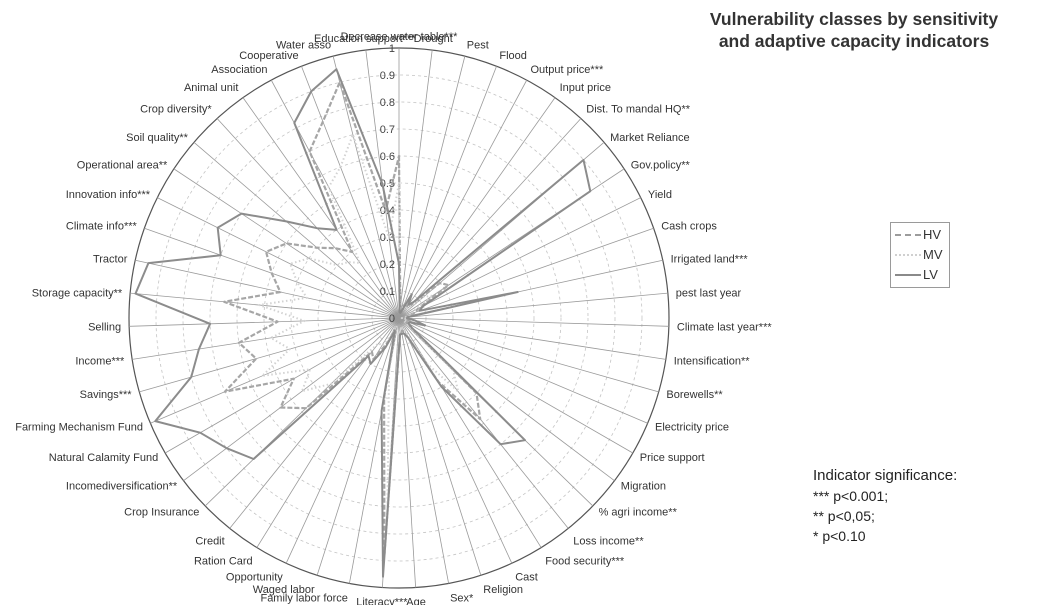 The image size is (1042, 605). I want to click on significance-line-1: *** p<0.001;, so click(851, 496).